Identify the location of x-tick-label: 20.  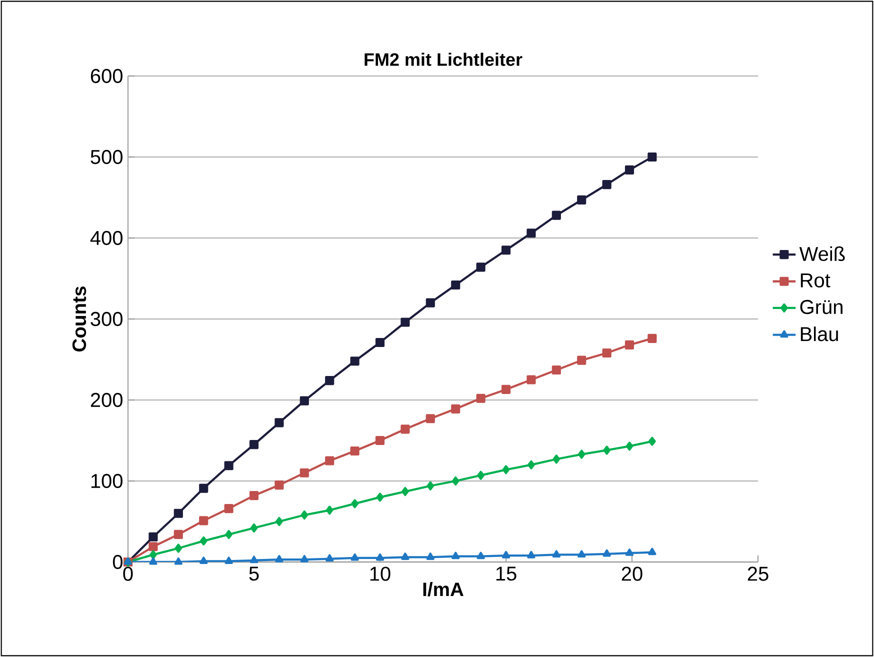
(632, 573).